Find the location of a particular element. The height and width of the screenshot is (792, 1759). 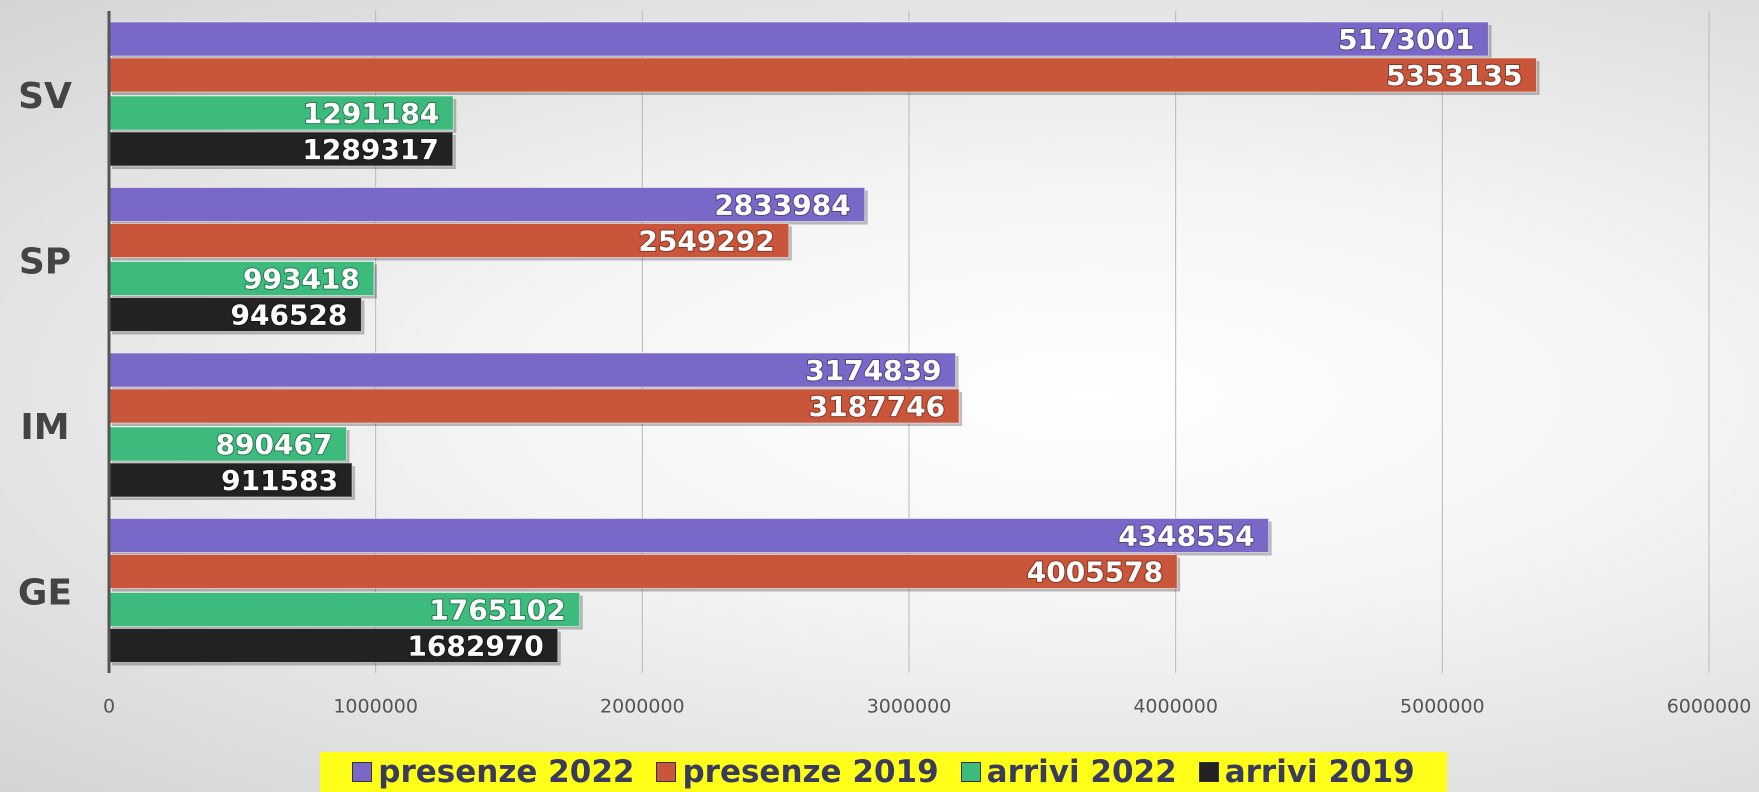

data-label: 1289317 is located at coordinates (370, 149).